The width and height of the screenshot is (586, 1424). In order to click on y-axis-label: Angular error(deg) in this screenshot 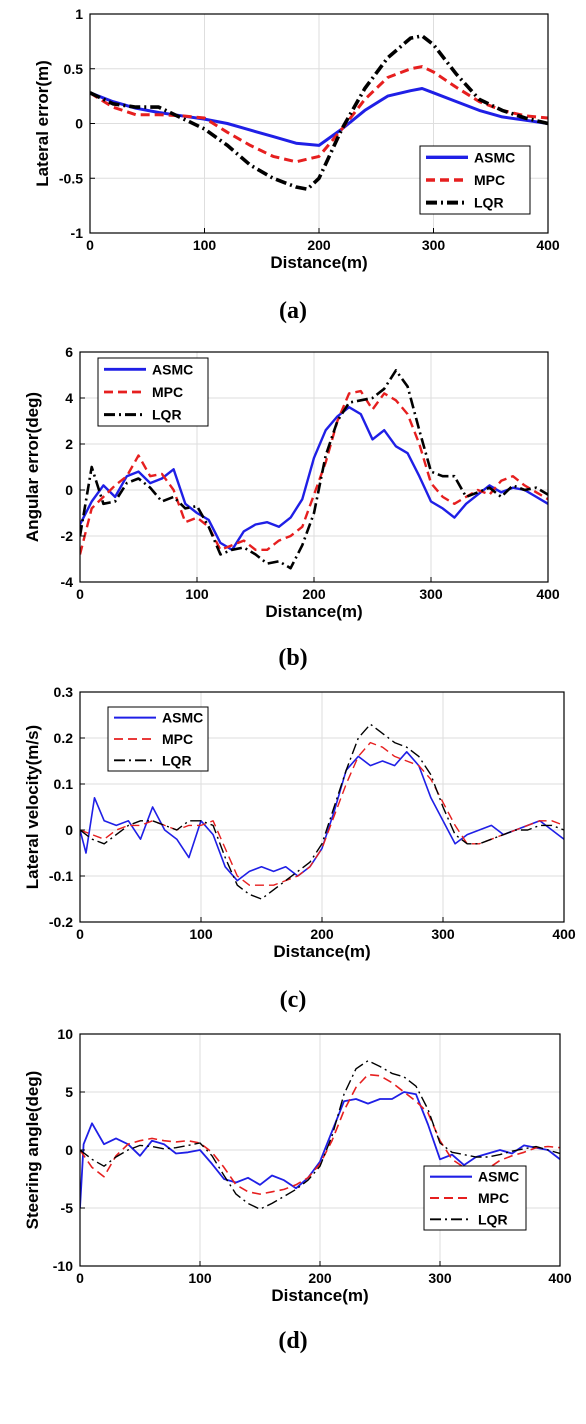, I will do `click(32, 467)`.